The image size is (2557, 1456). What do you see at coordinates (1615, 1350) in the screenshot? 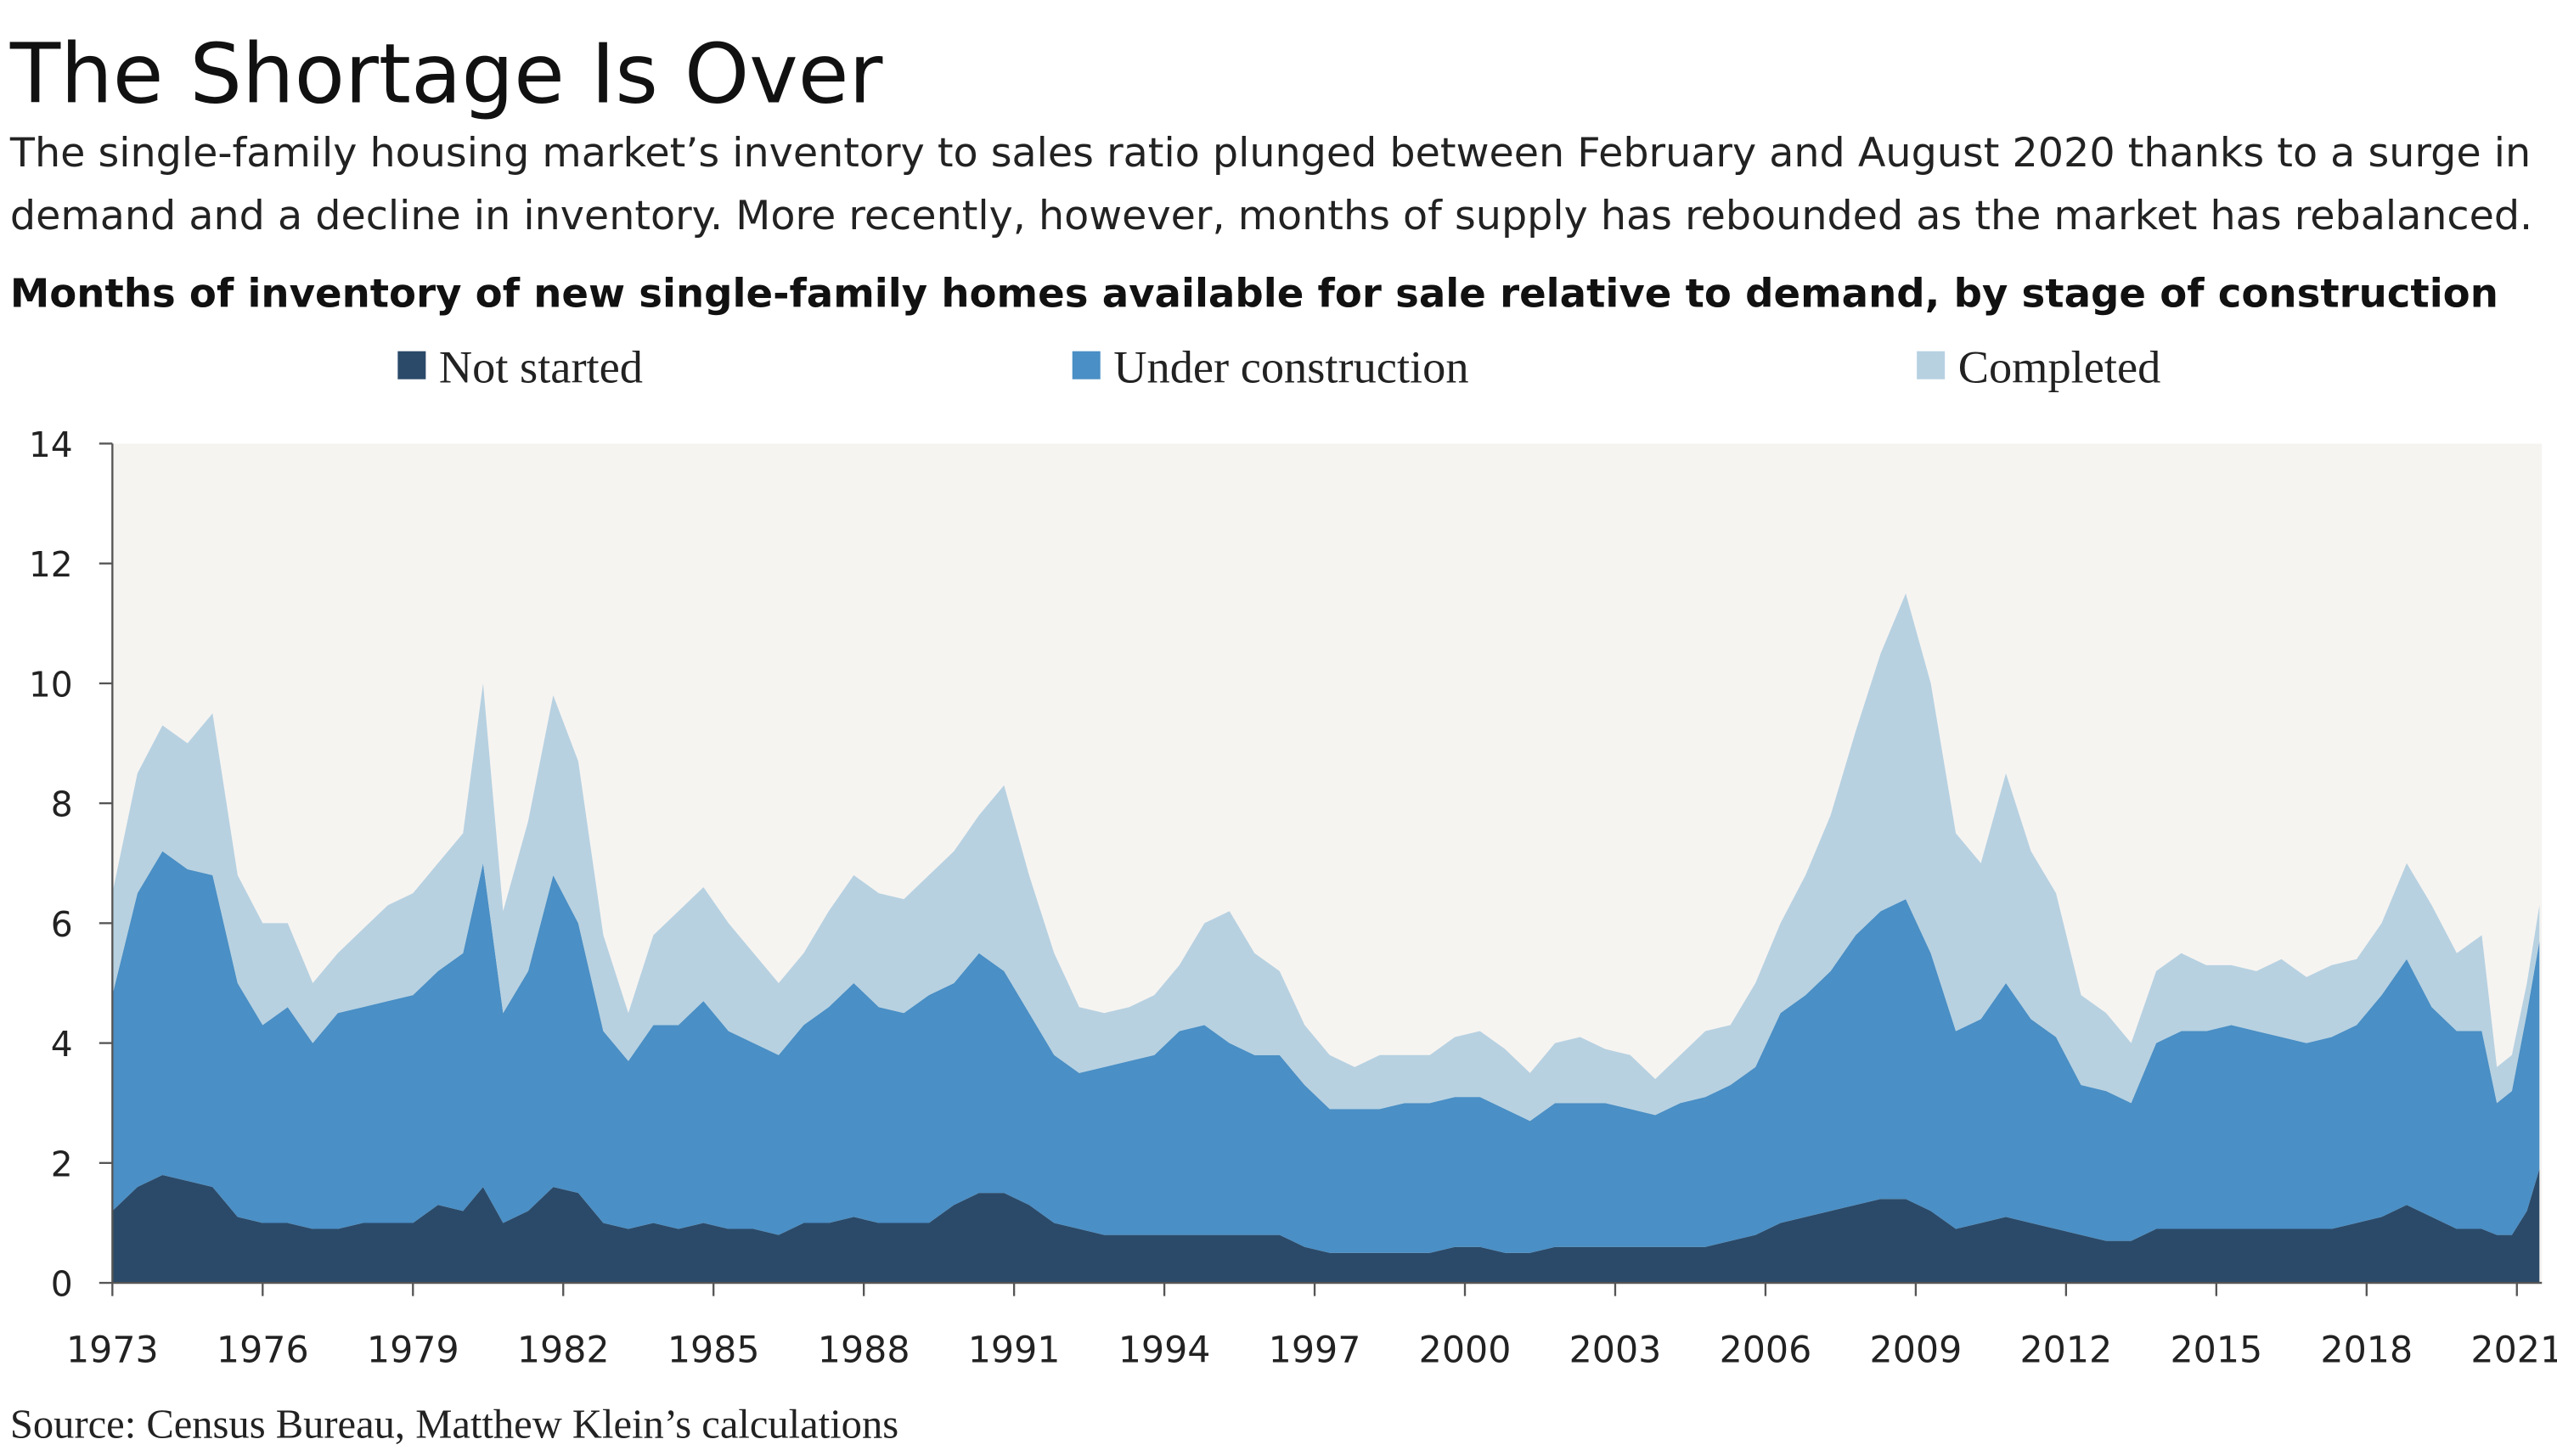
I see `x-tick-label: 2003` at bounding box center [1615, 1350].